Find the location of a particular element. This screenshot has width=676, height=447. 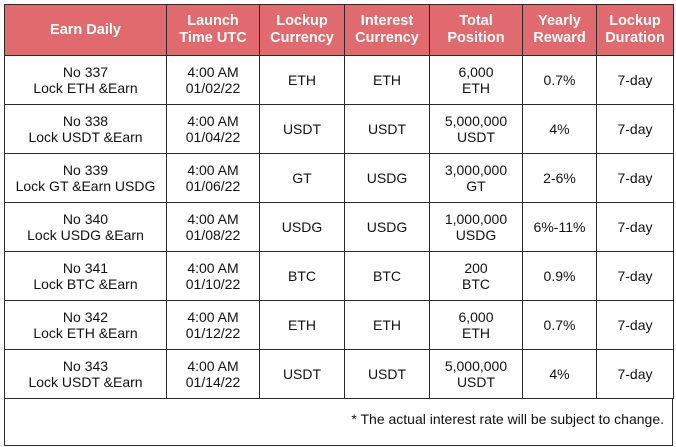

launch-date: 01/14/22 is located at coordinates (213, 382).